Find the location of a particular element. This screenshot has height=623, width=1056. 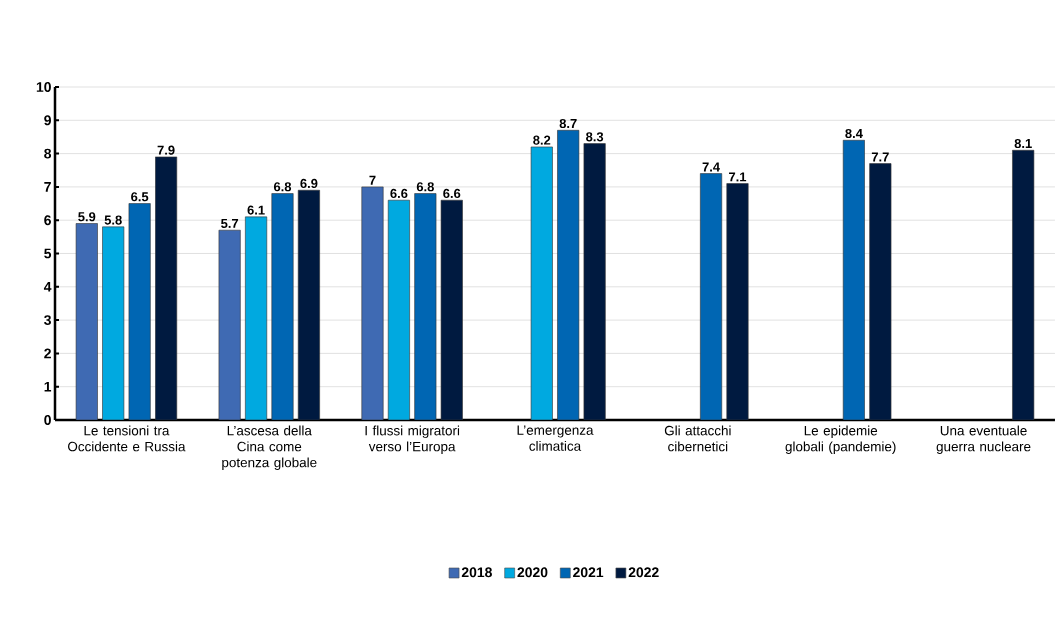

y-tick-label: 5 is located at coordinates (48, 253).